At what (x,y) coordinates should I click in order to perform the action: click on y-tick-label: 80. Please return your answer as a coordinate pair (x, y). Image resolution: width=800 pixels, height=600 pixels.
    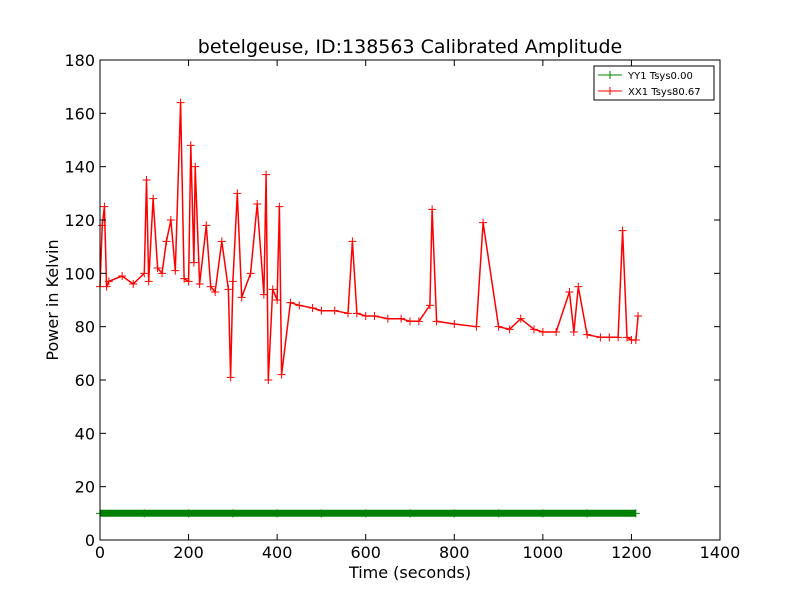
    Looking at the image, I should click on (85, 327).